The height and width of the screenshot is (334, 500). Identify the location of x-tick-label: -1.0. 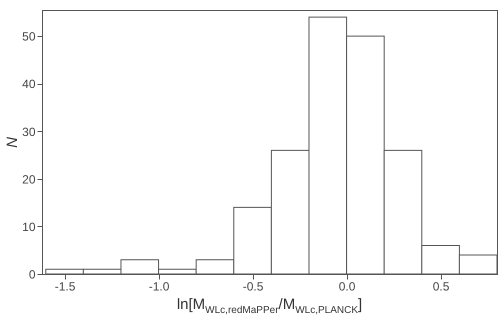
(159, 287).